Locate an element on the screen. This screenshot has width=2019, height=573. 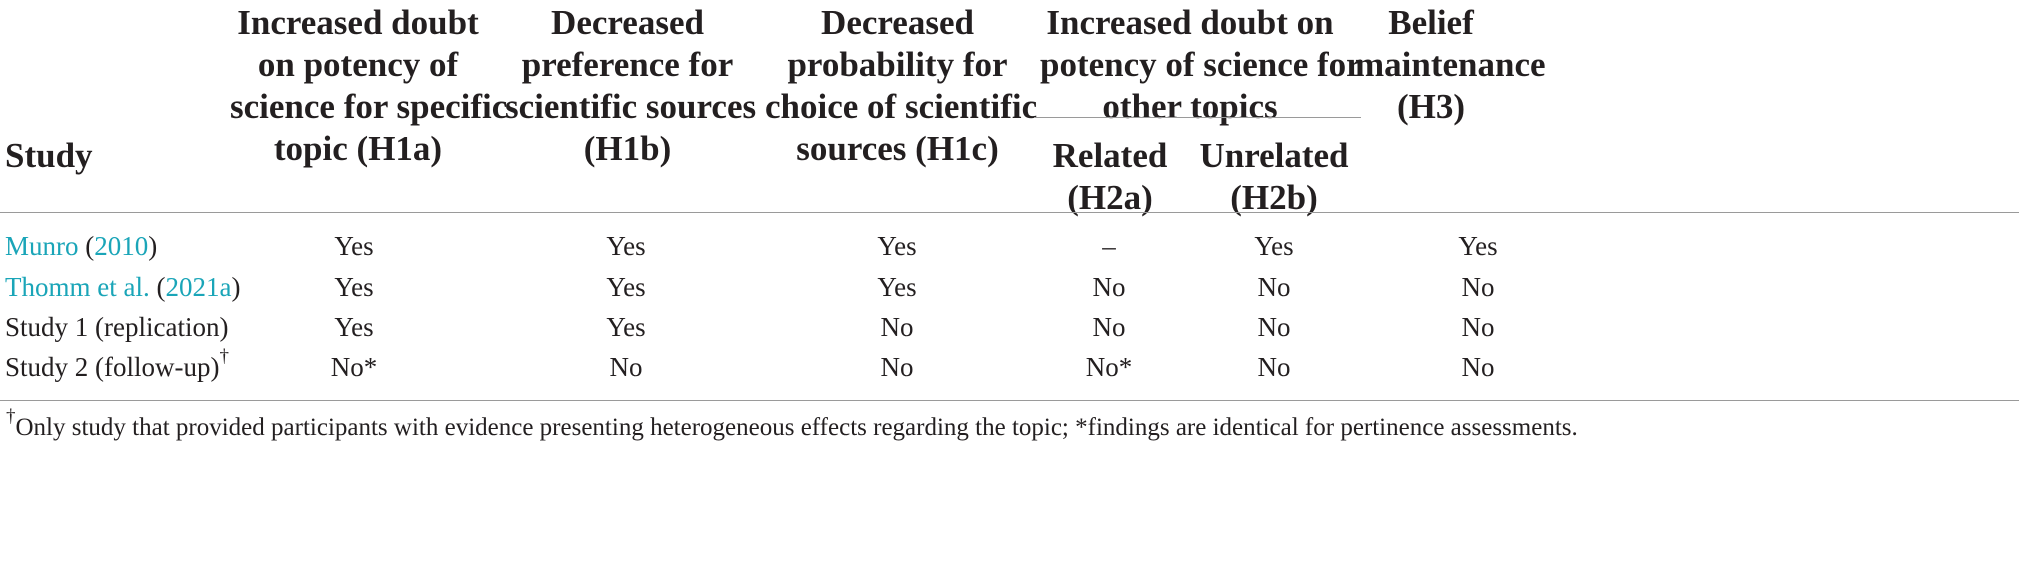
header-h3-line: maintenance is located at coordinates (1450, 64).